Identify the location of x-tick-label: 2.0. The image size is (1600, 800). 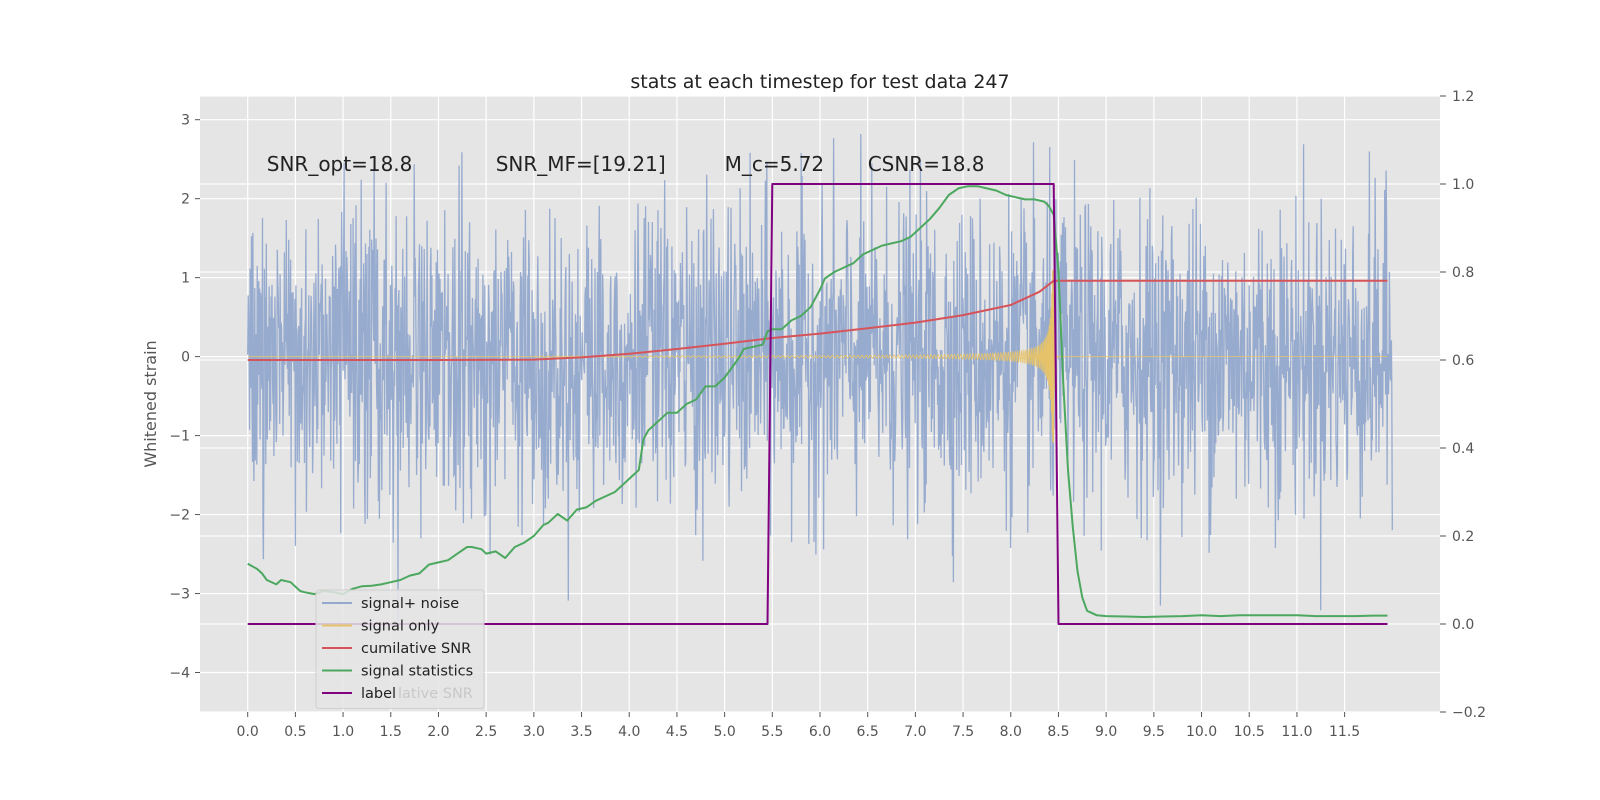
(438, 732).